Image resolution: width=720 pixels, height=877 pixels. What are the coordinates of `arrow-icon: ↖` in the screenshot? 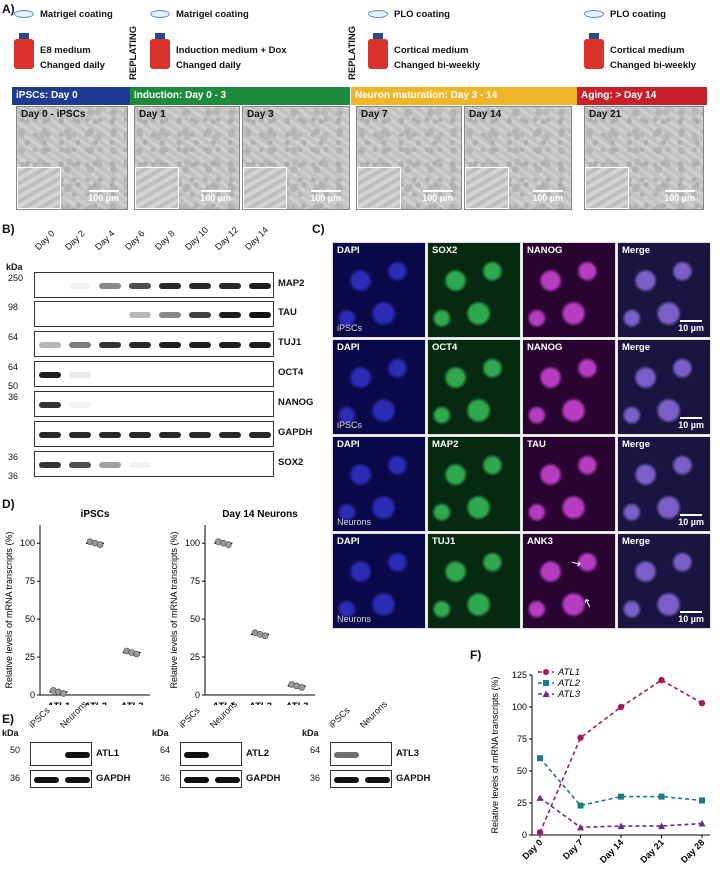 It's located at (588, 603).